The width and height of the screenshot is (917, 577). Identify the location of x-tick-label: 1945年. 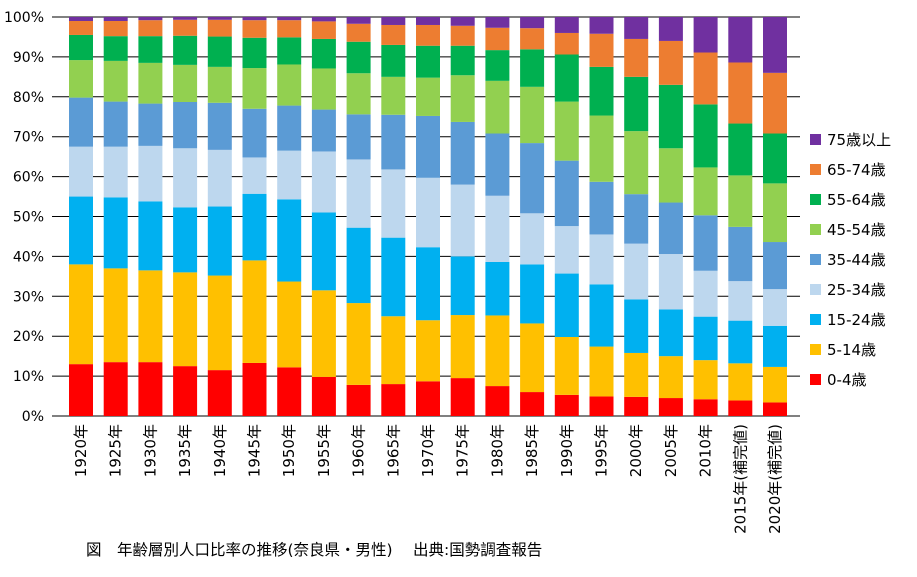
(255, 450).